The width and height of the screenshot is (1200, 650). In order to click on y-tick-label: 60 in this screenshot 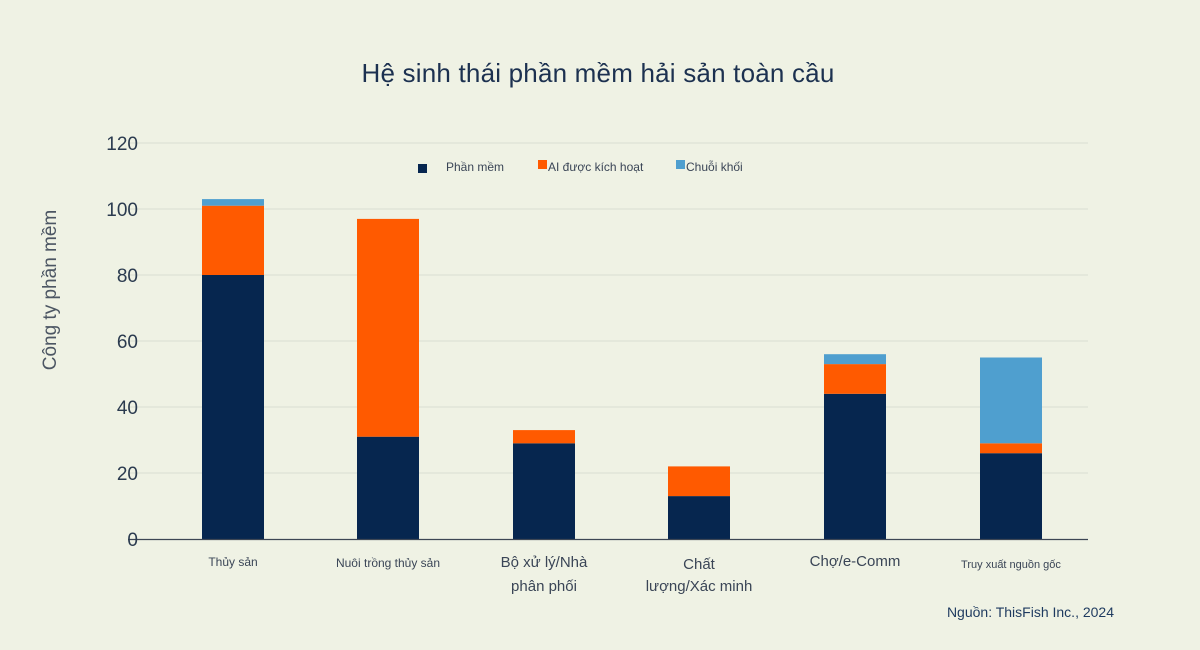, I will do `click(127, 342)`.